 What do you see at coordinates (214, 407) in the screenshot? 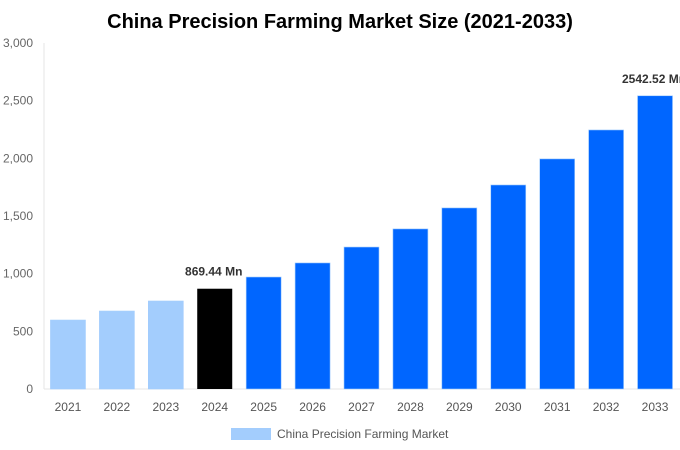
I see `x-tick-label: 2024` at bounding box center [214, 407].